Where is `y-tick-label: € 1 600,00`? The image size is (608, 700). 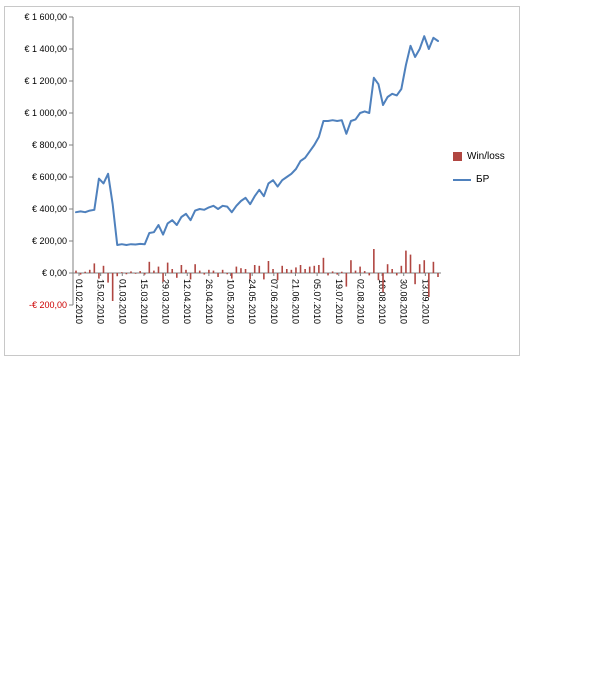
y-tick-label: € 1 600,00 is located at coordinates (45, 17).